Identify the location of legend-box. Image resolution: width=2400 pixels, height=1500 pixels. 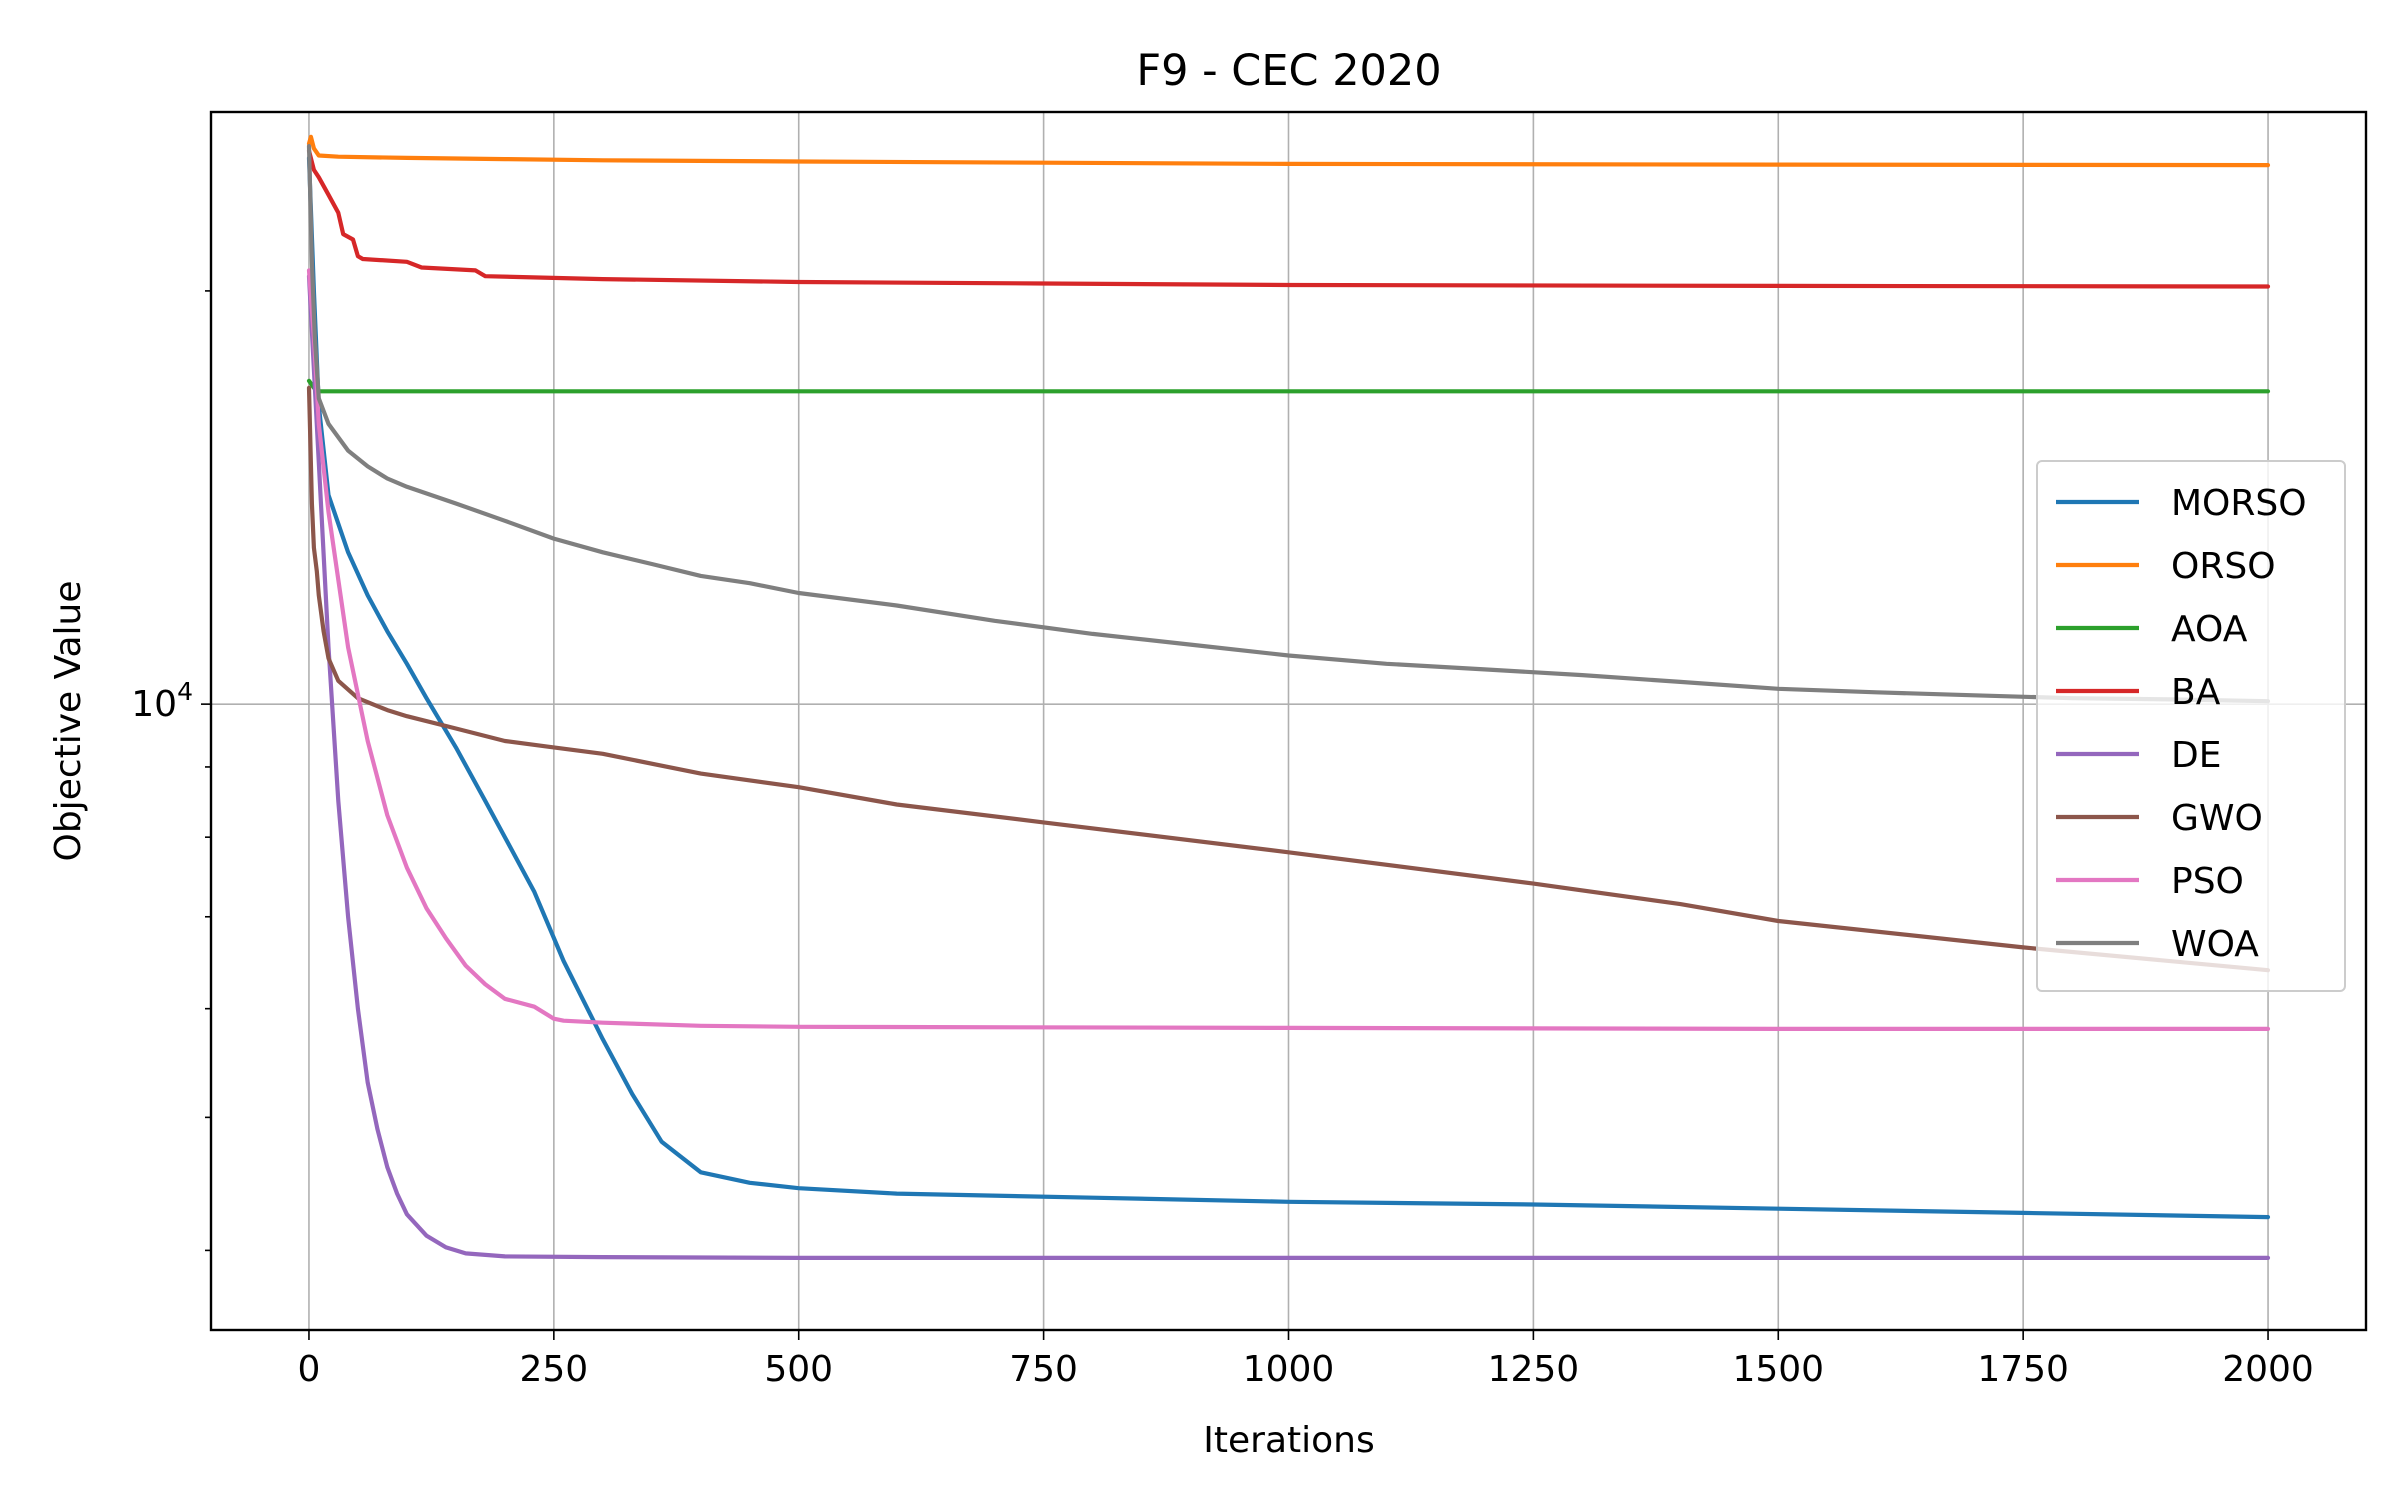
(2191, 726).